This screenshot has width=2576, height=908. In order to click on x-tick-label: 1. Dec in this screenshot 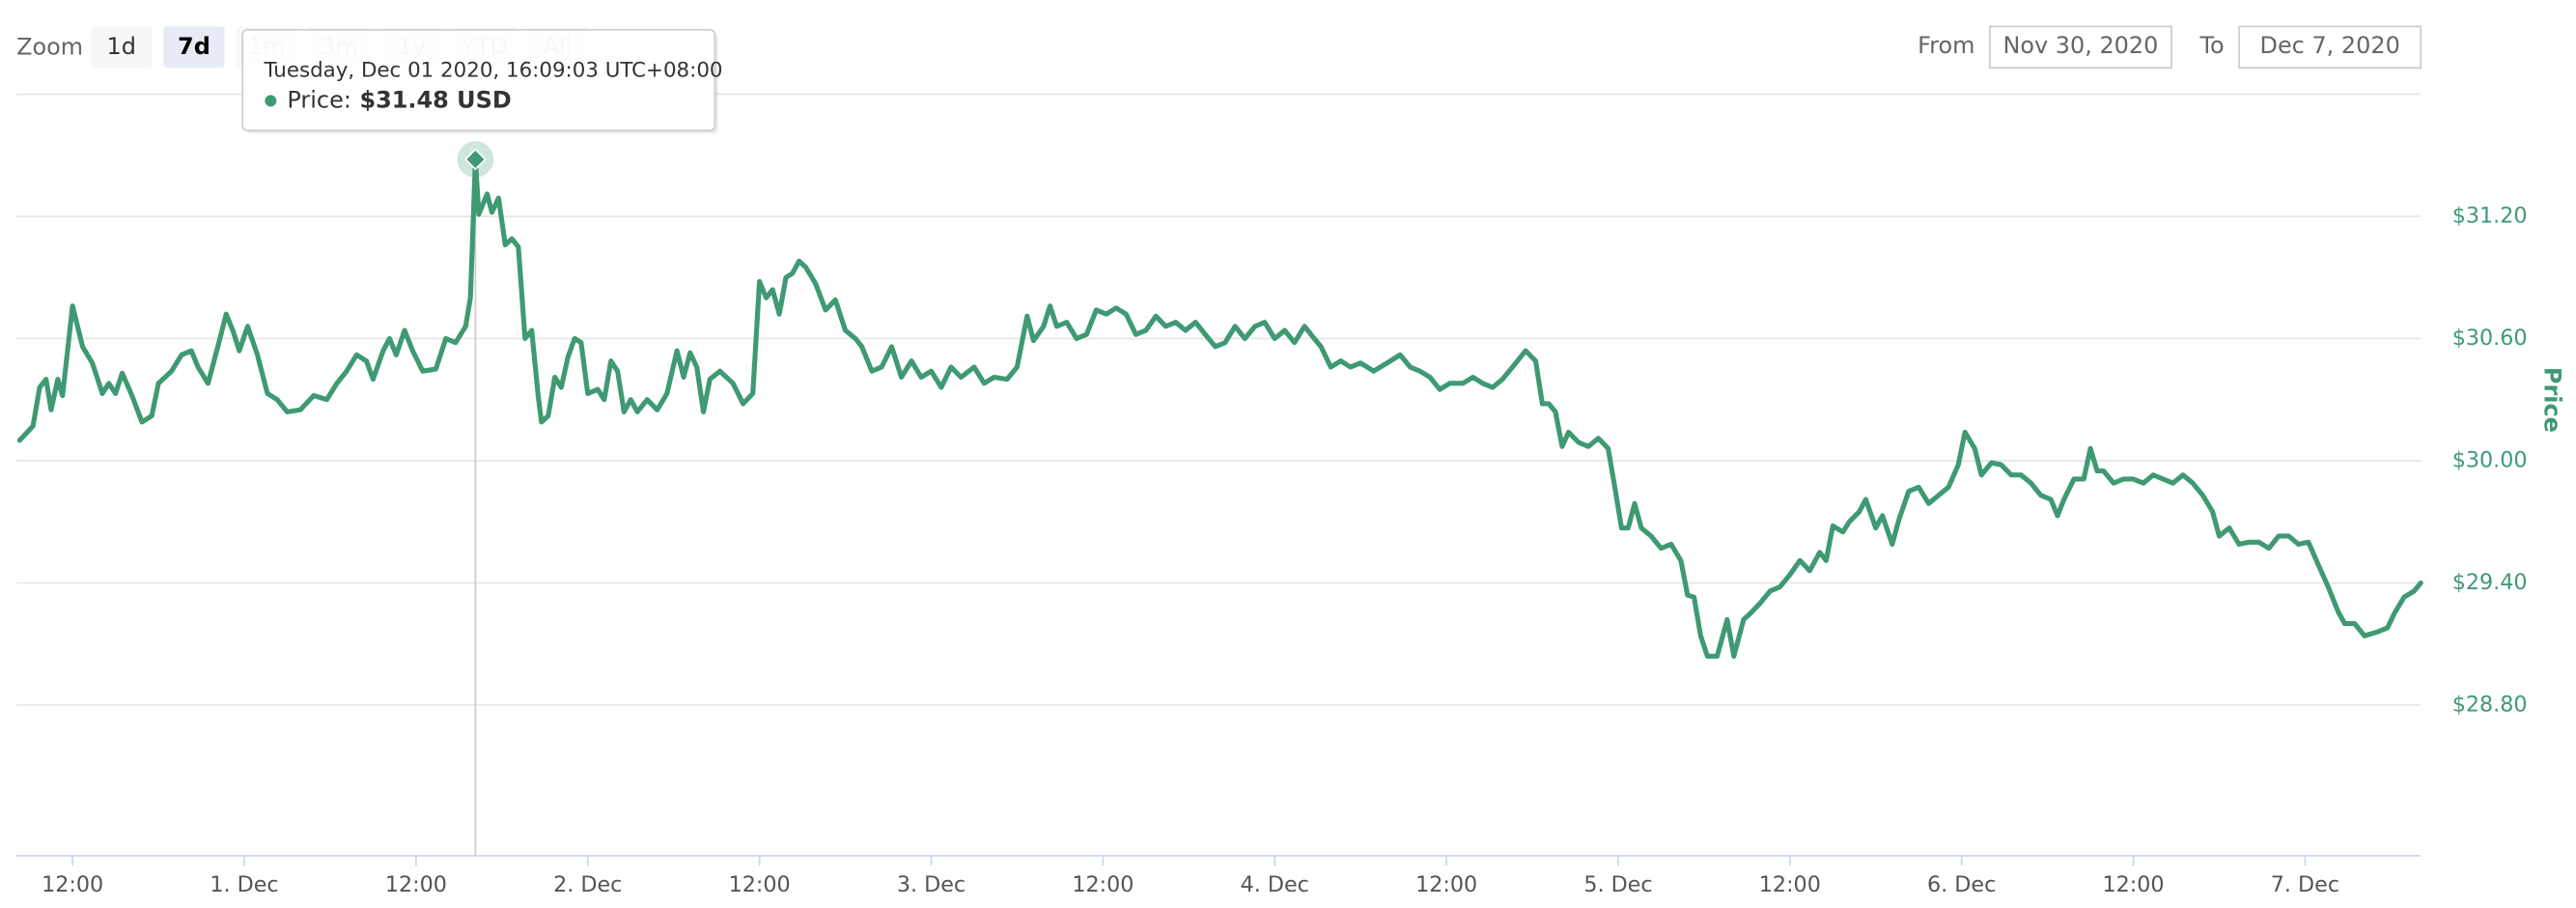, I will do `click(244, 884)`.